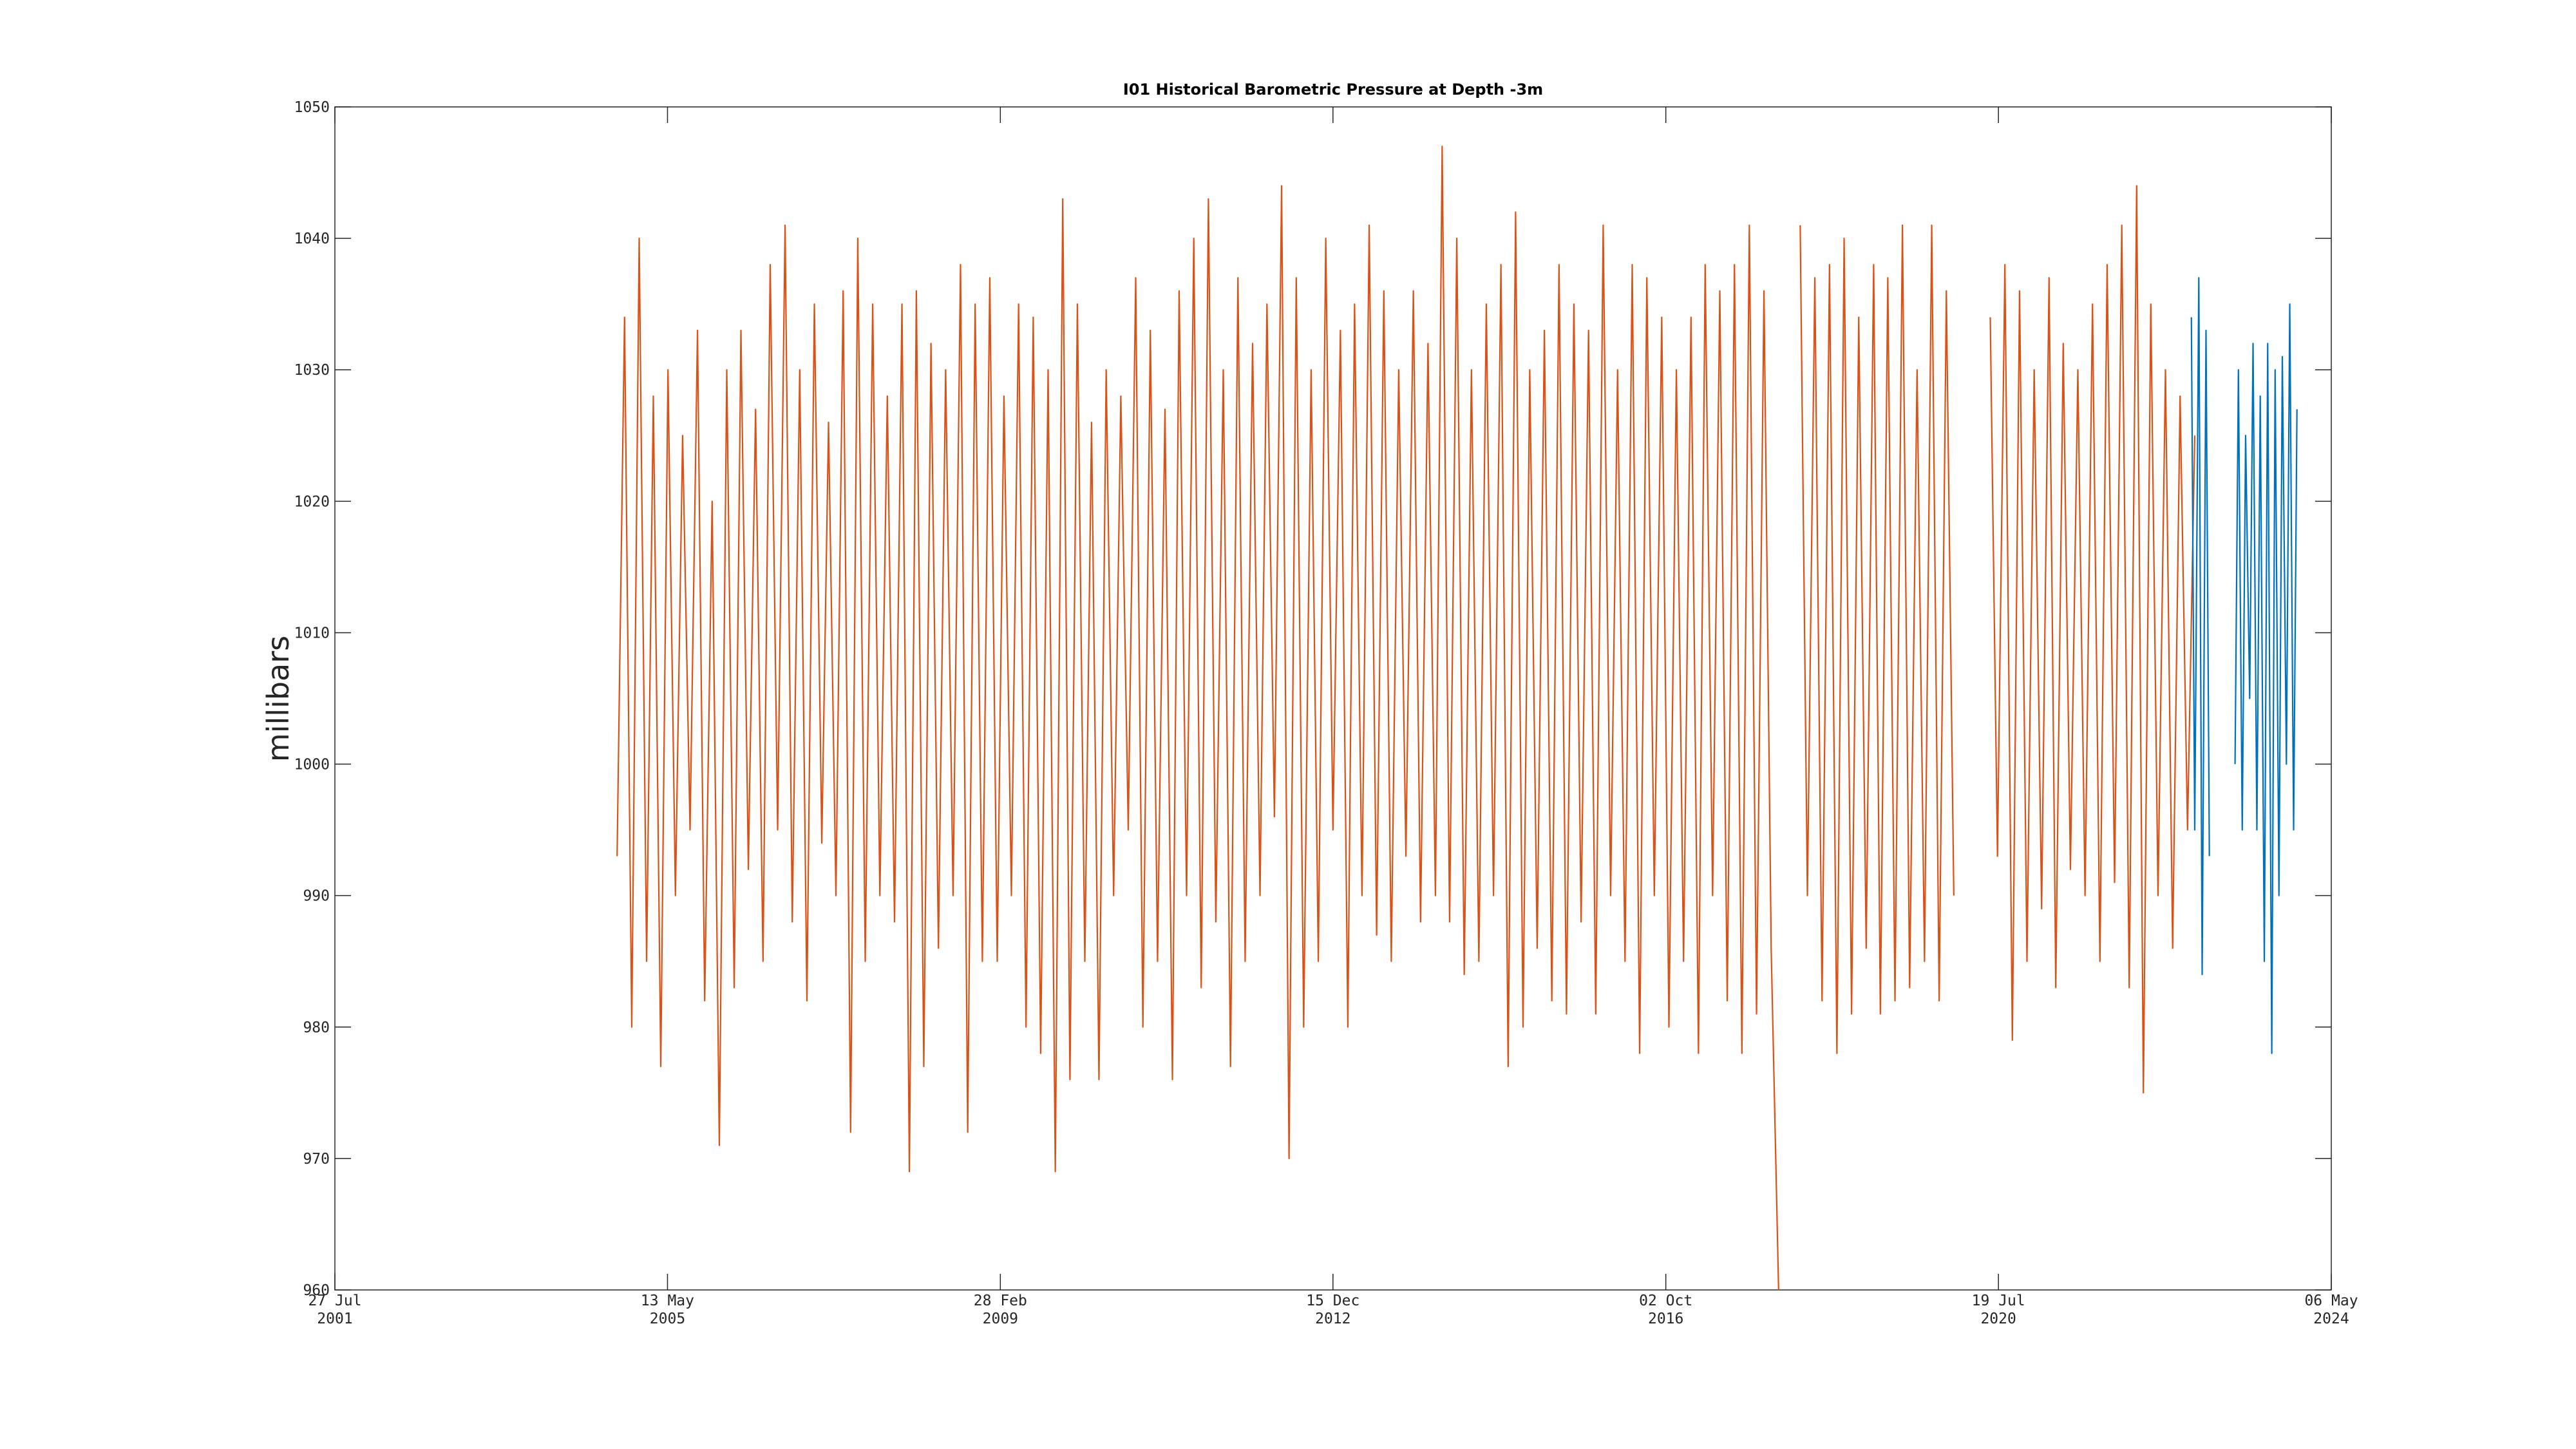 This screenshot has height=1449, width=2576. I want to click on x-tick-label: 28 Feb 2009, so click(1001, 1310).